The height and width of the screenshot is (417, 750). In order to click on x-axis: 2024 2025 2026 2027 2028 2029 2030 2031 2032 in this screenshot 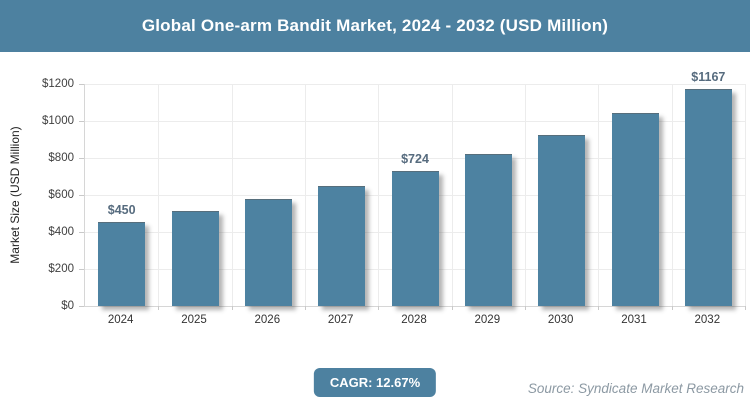, I will do `click(414, 323)`.